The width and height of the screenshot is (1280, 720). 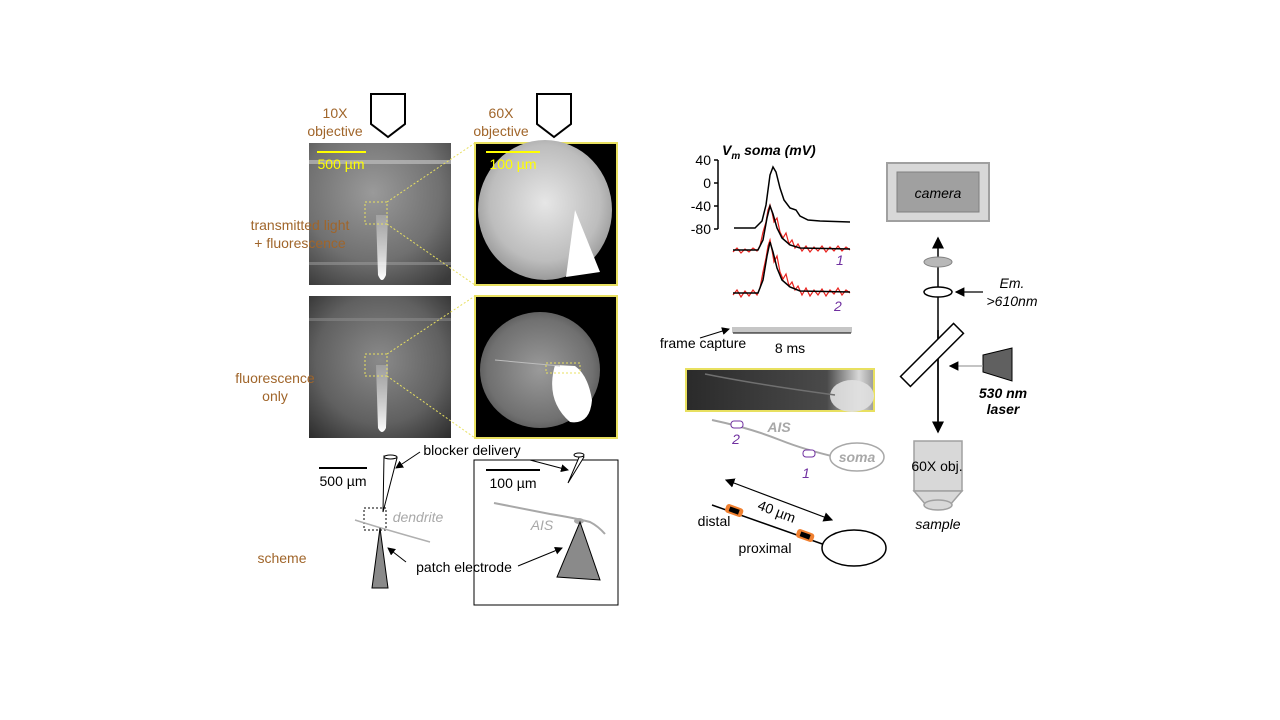 What do you see at coordinates (341, 164) in the screenshot?
I see `scale-label-10x: 500 µm` at bounding box center [341, 164].